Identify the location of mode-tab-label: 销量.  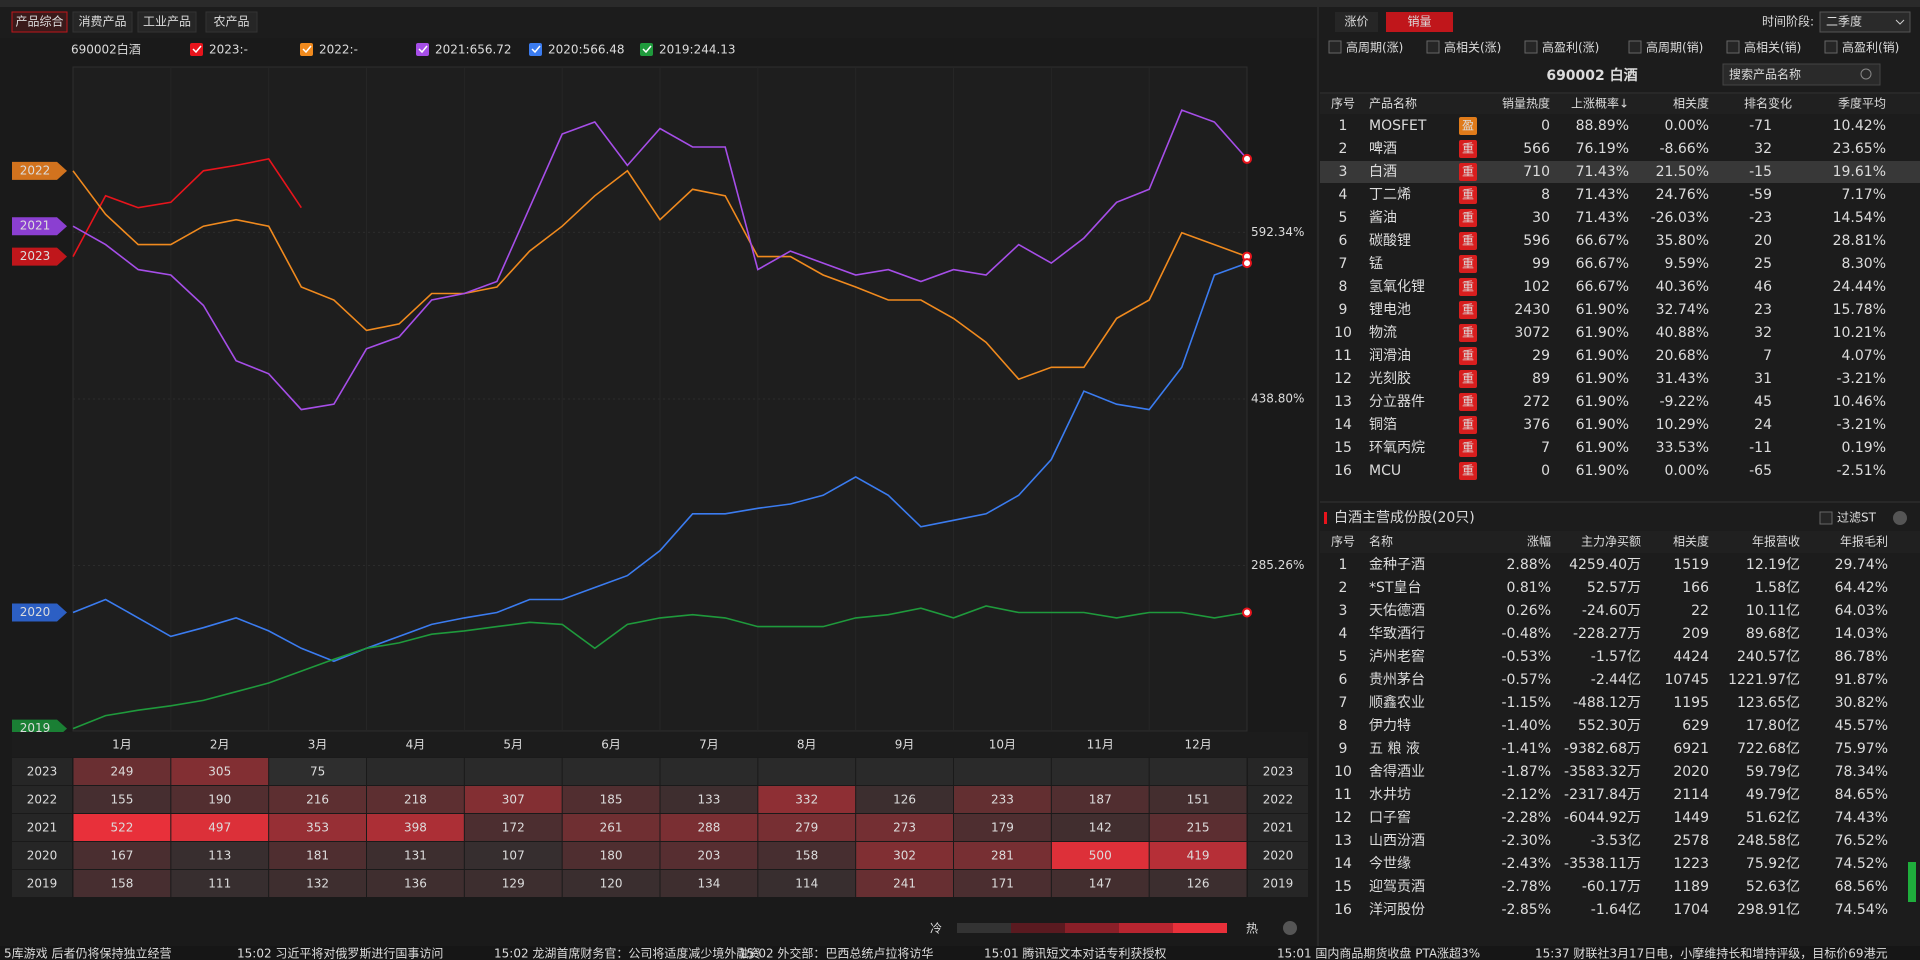
(1419, 22).